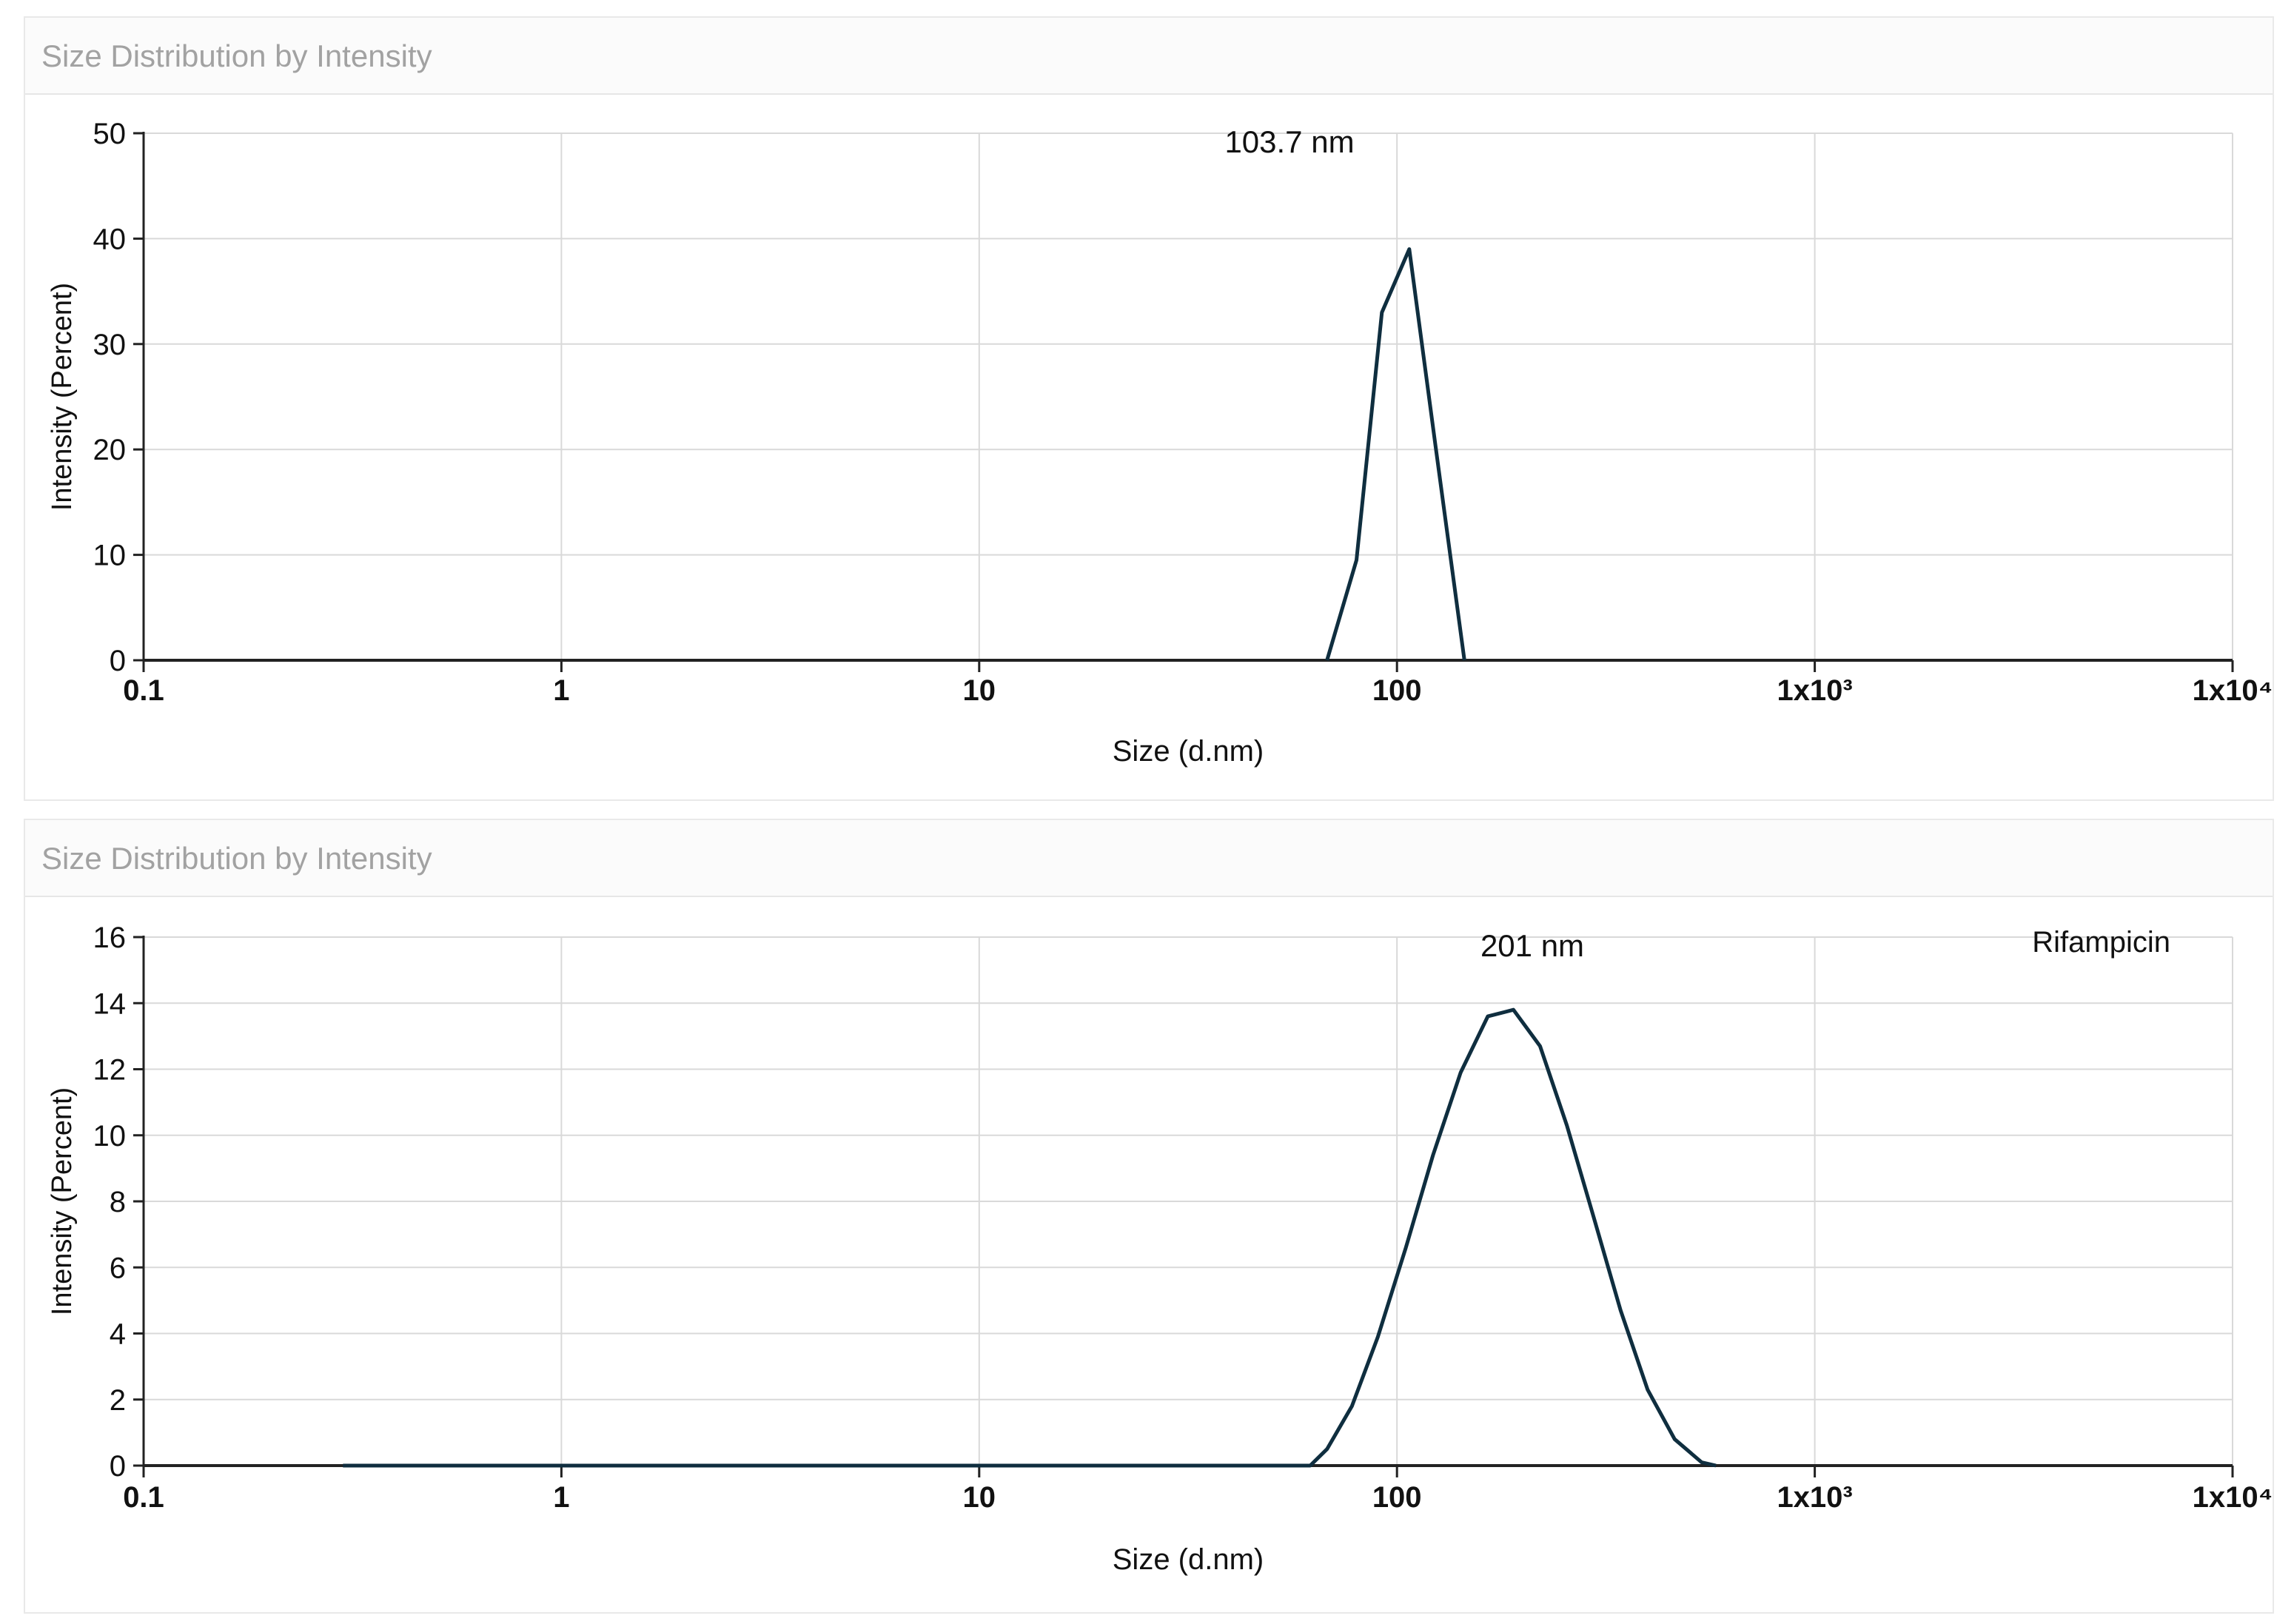  I want to click on y-tick-label: 6, so click(118, 1268).